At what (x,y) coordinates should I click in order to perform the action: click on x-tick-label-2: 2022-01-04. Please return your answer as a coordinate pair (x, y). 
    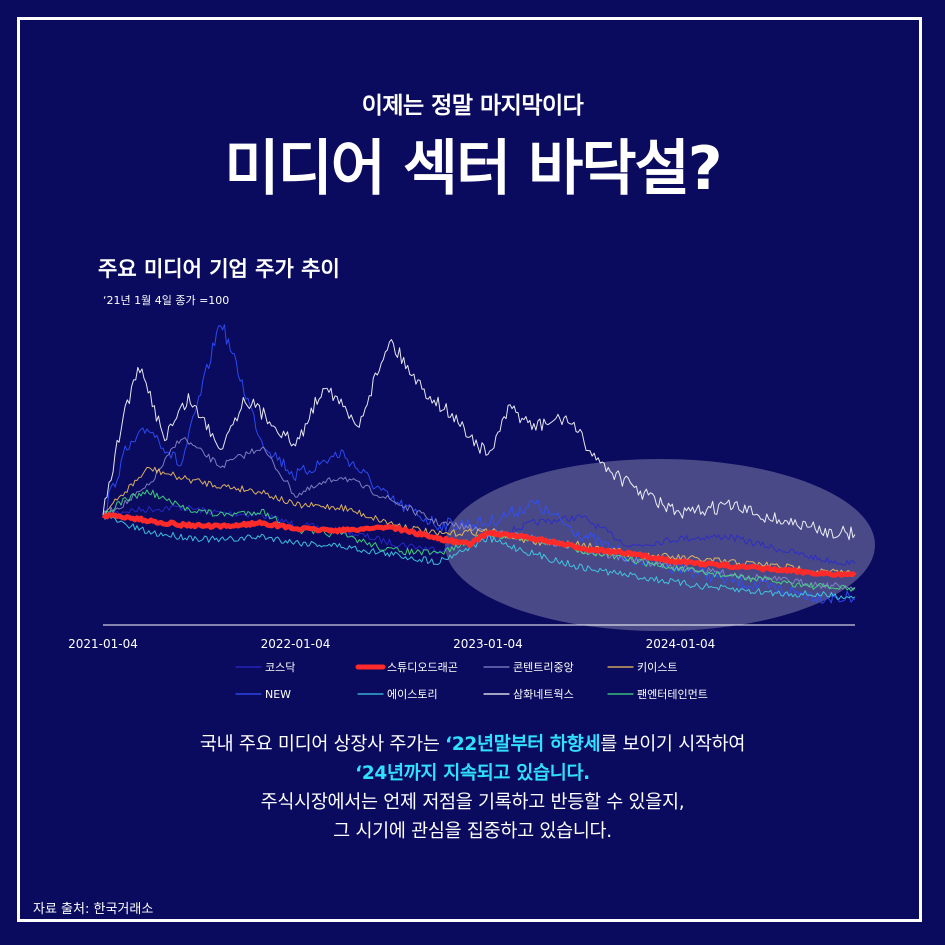
    Looking at the image, I should click on (296, 644).